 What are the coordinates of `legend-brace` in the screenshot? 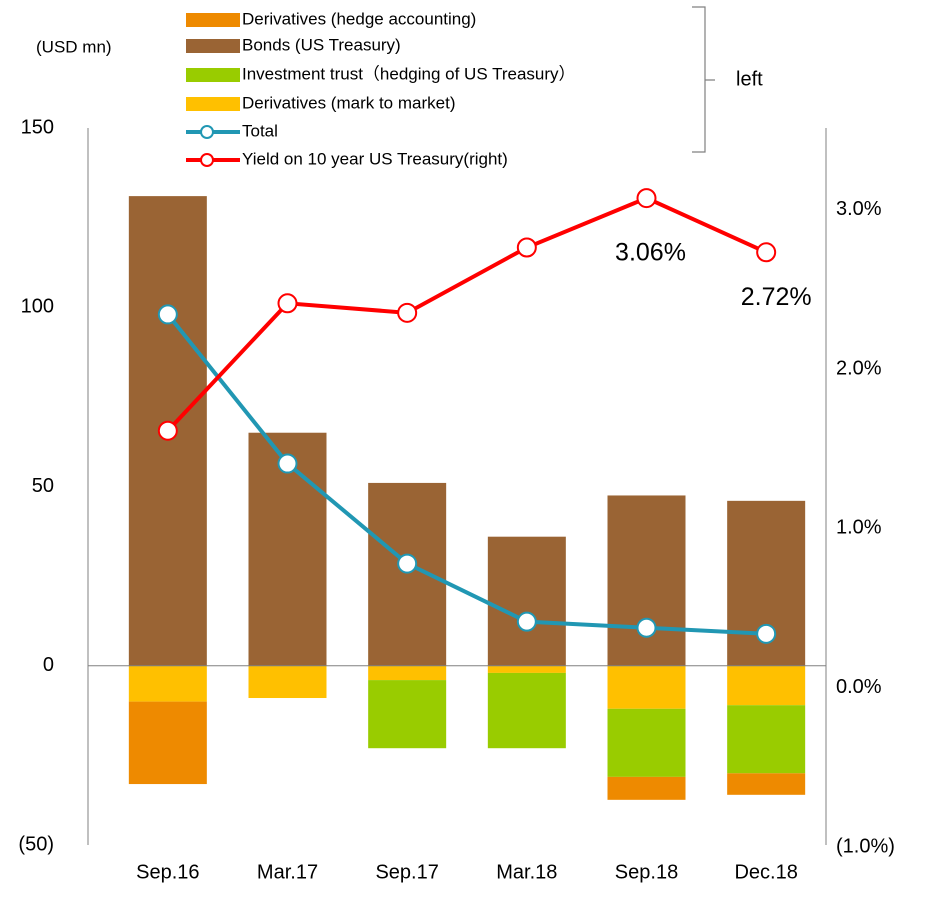 It's located at (703, 79).